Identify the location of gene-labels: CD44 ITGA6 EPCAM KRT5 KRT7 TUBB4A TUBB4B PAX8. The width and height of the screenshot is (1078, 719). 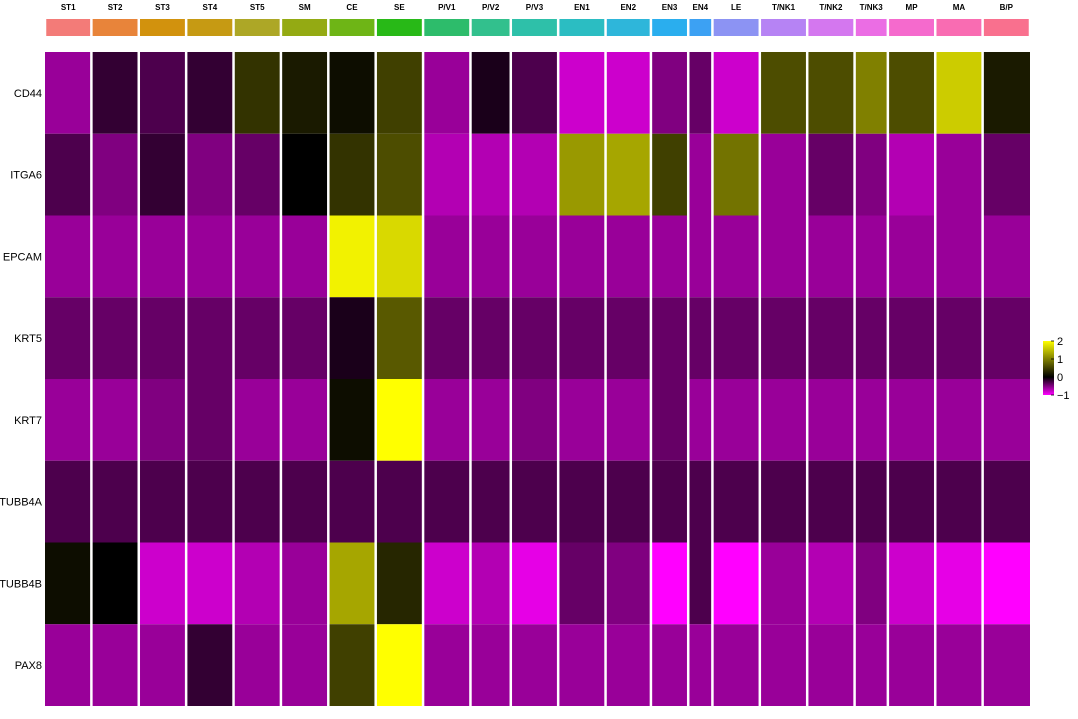
(21, 380).